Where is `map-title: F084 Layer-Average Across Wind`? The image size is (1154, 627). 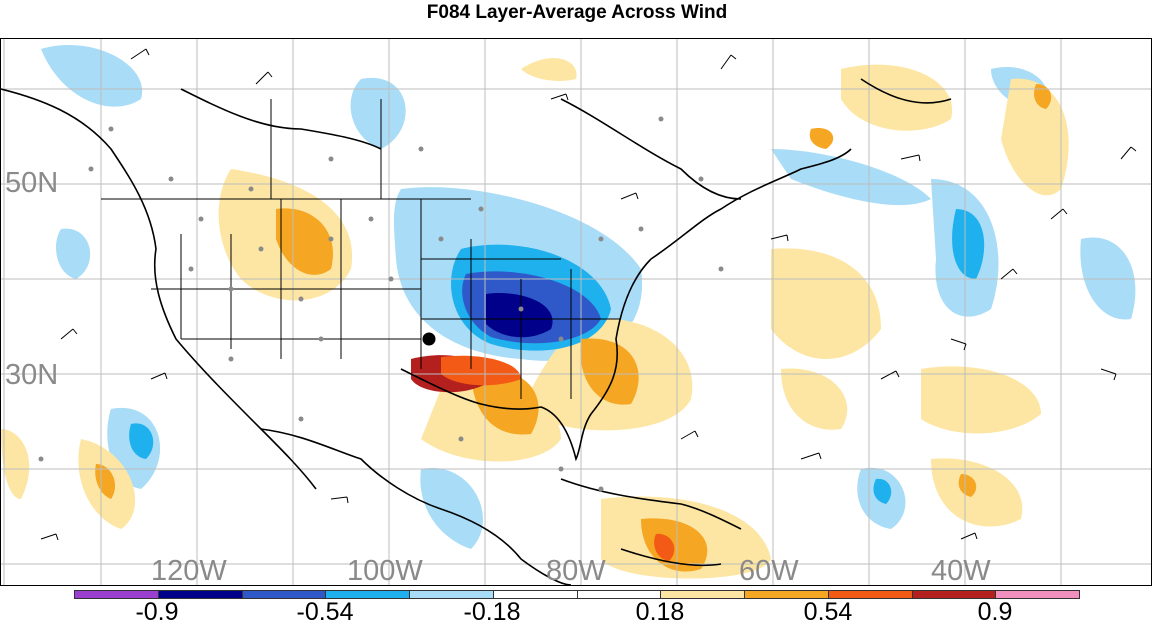
map-title: F084 Layer-Average Across Wind is located at coordinates (577, 12).